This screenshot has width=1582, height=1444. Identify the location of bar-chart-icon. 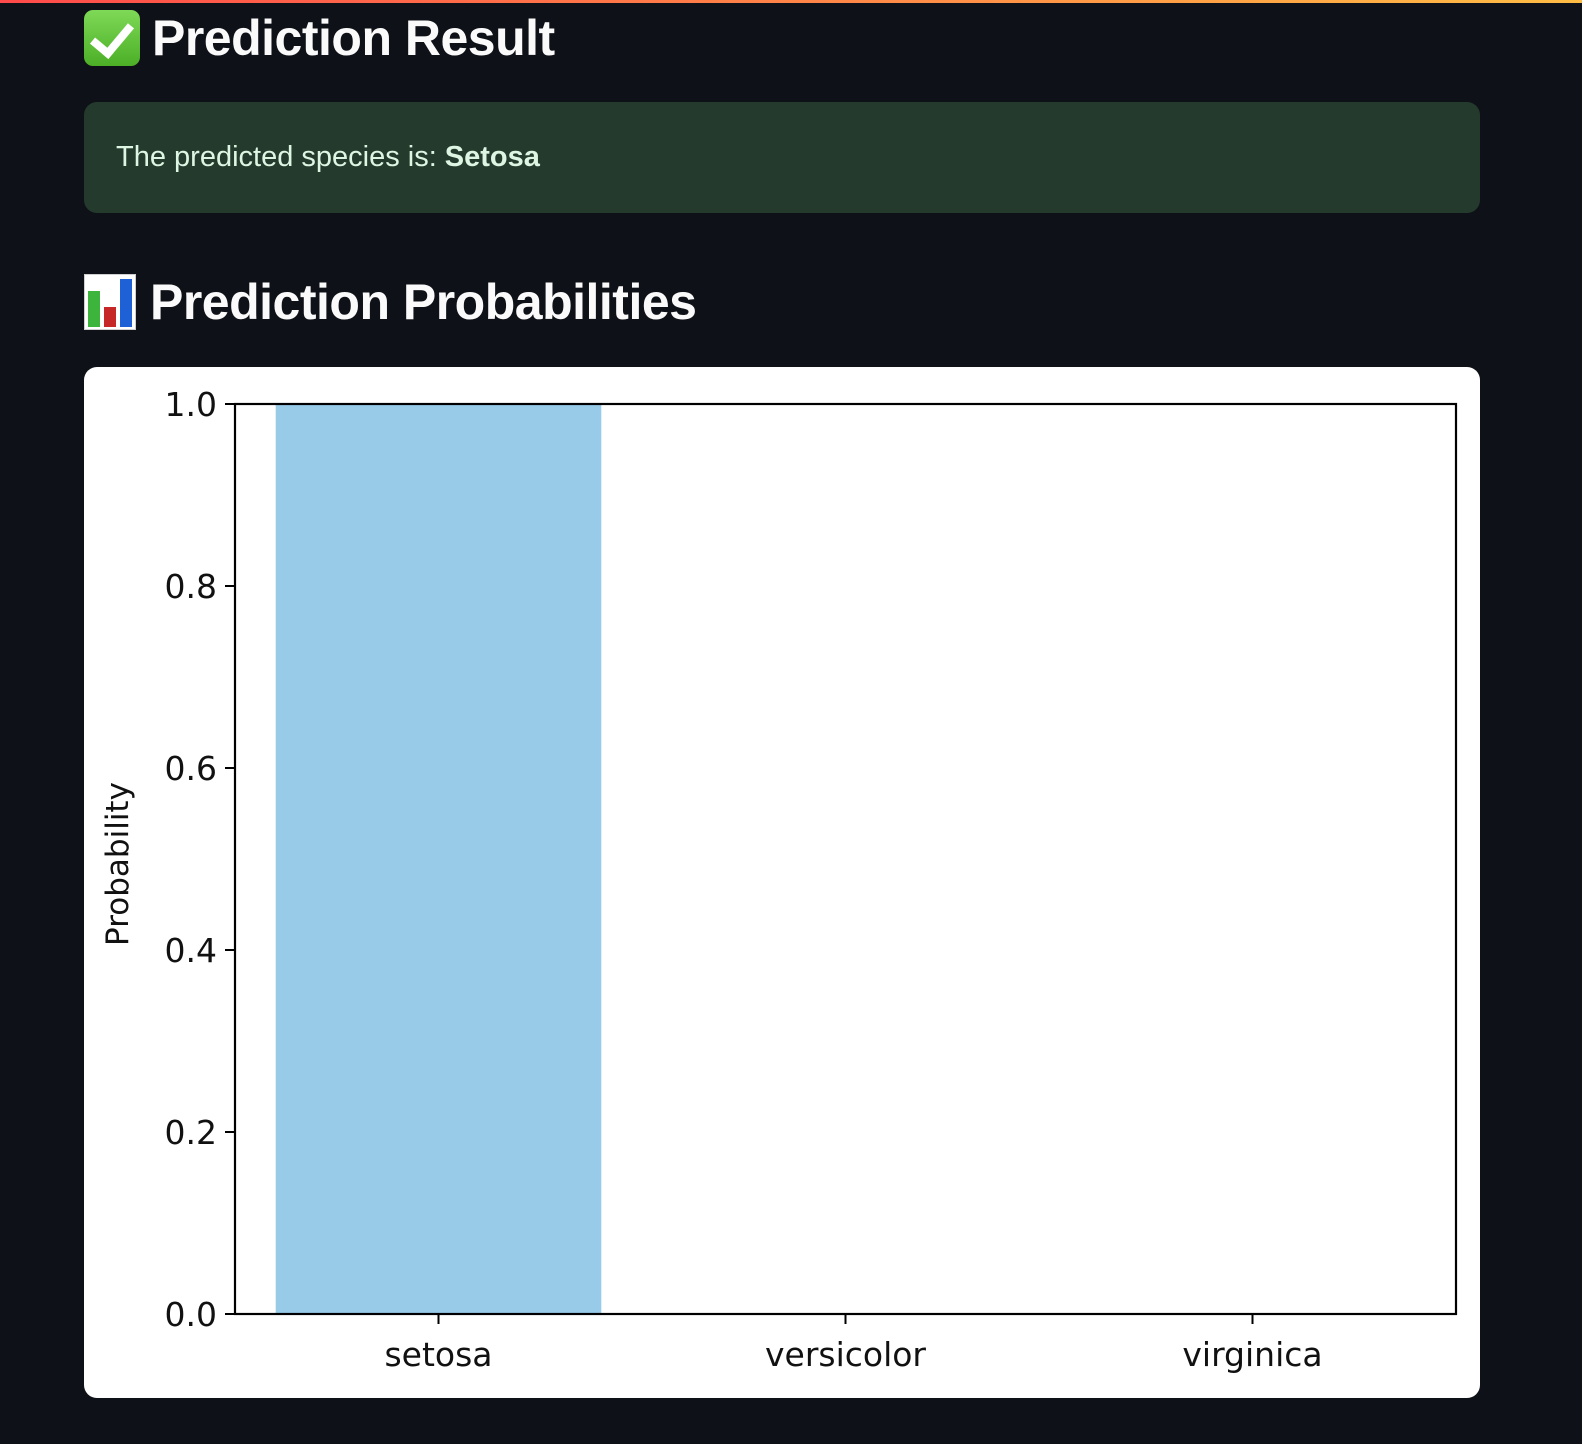
(110, 302).